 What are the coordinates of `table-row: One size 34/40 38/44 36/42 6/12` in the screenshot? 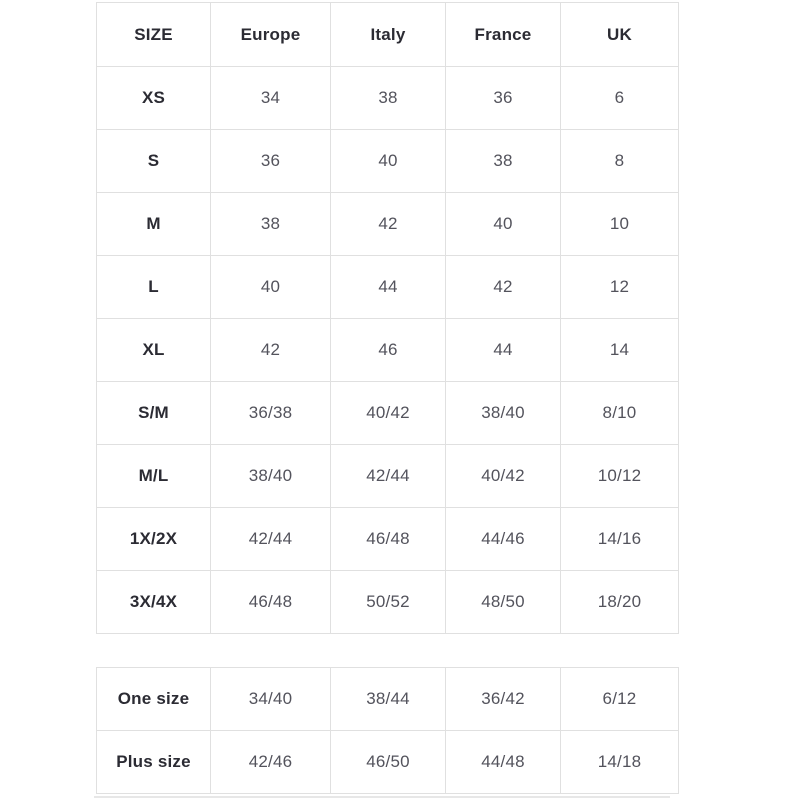 It's located at (387, 699).